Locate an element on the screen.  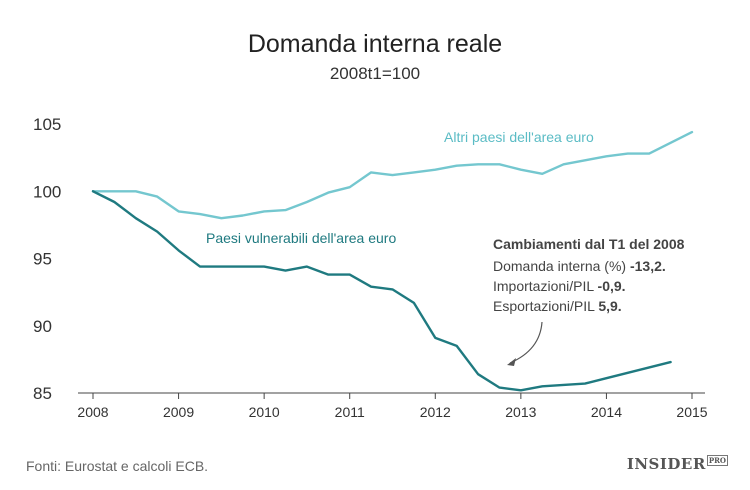
annotation-label: Esportazioni/PIL is located at coordinates (545, 306).